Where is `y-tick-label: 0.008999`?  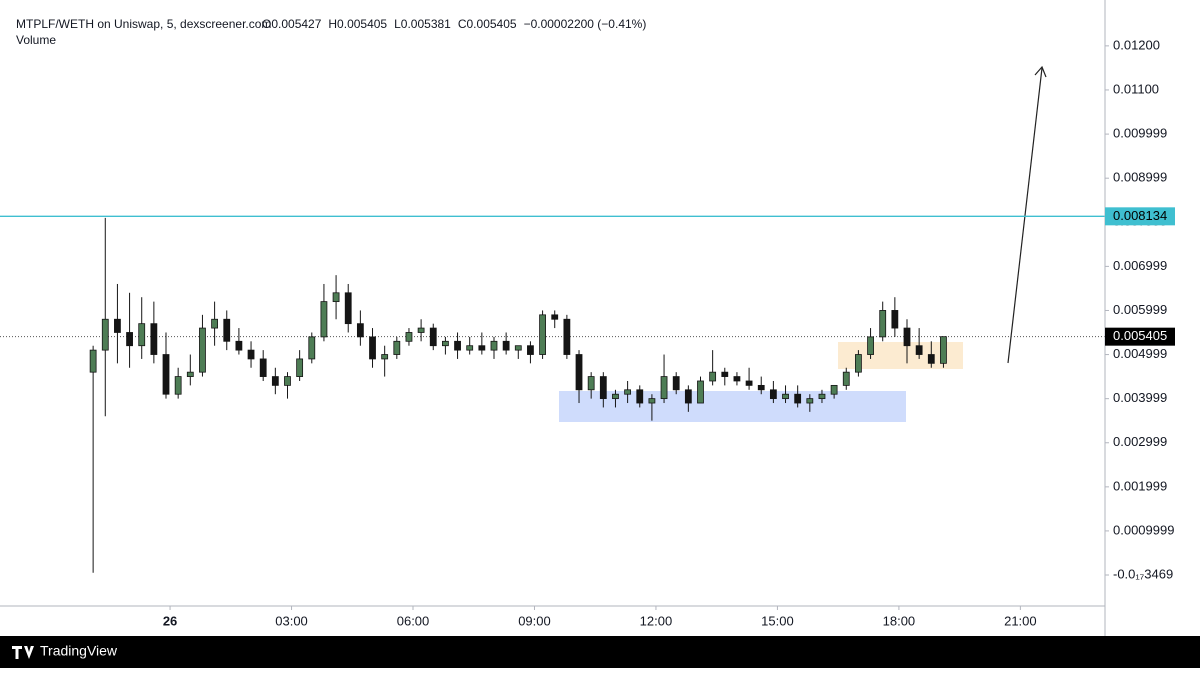 y-tick-label: 0.008999 is located at coordinates (1140, 177).